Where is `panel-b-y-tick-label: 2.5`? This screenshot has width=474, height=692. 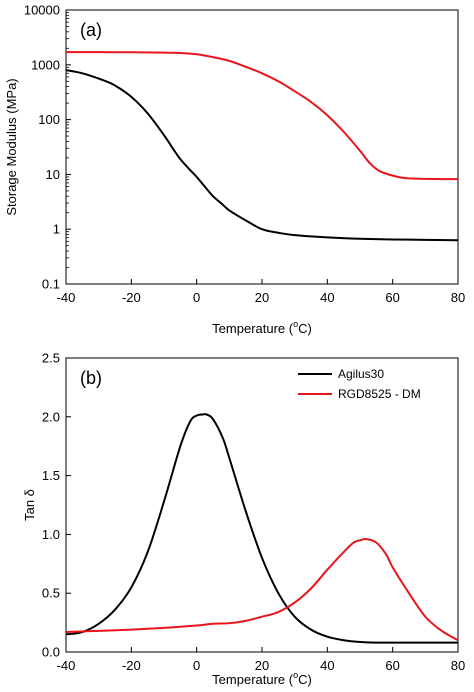 panel-b-y-tick-label: 2.5 is located at coordinates (51, 358).